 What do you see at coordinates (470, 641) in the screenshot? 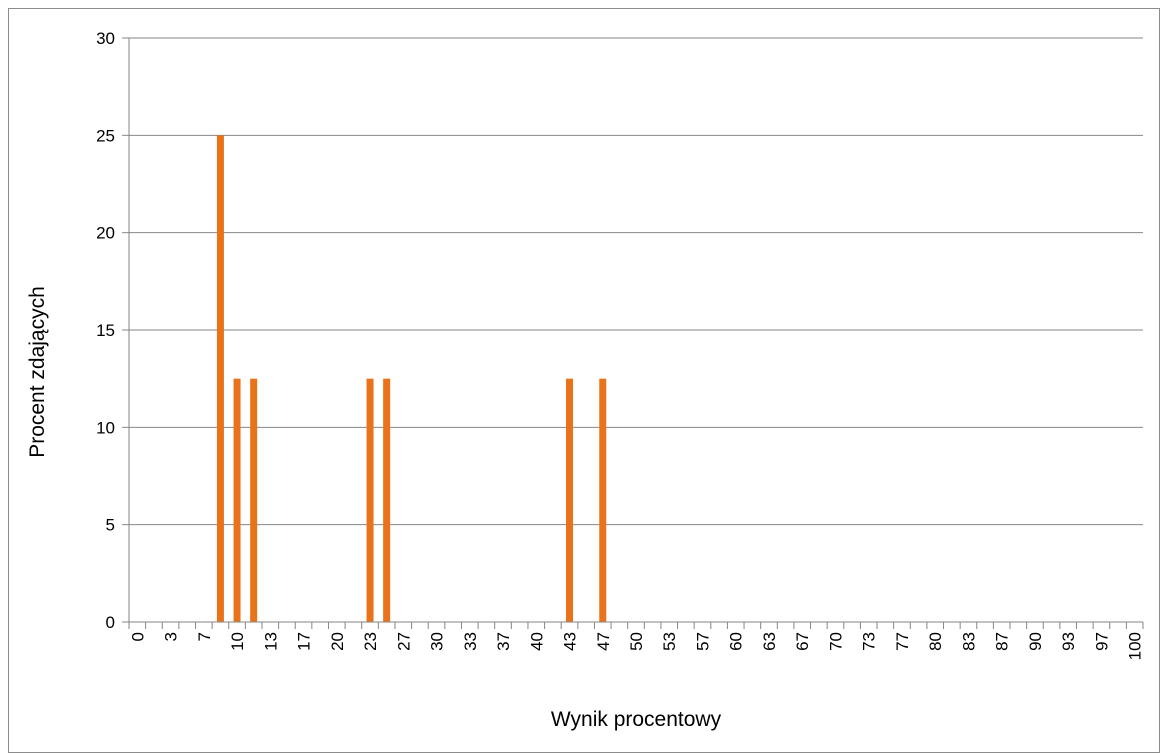
I see `x-tick-label: 33` at bounding box center [470, 641].